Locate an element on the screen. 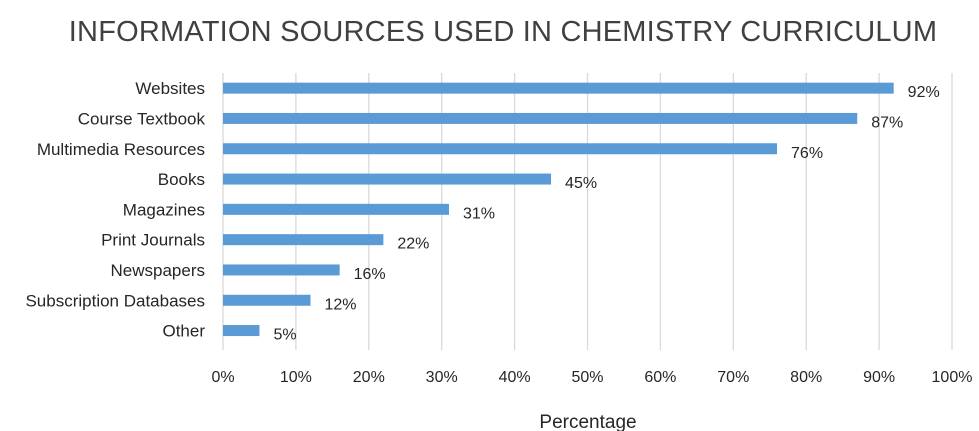  category-label: Websites is located at coordinates (170, 88).